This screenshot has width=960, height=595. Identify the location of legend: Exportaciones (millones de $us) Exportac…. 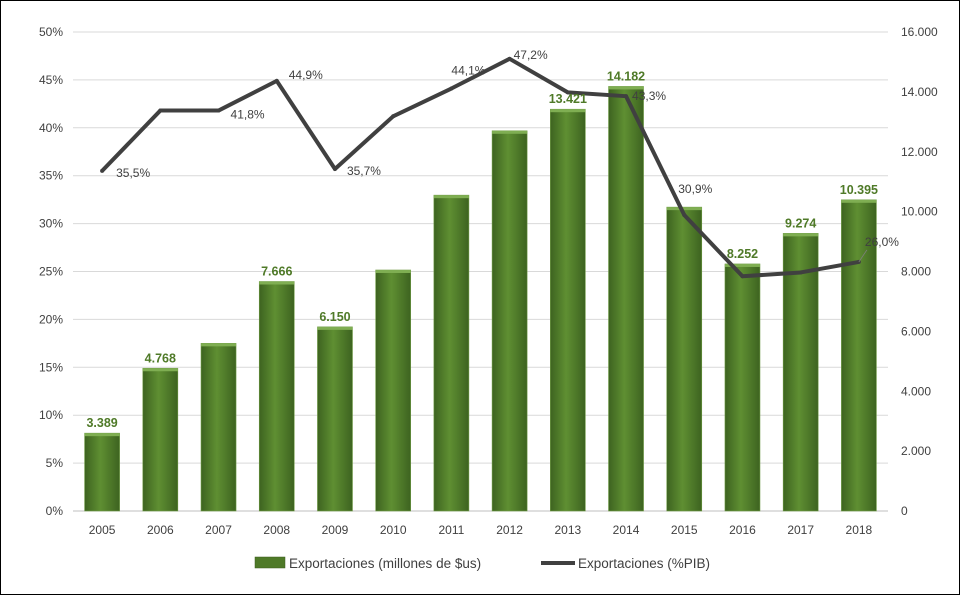
(482, 563).